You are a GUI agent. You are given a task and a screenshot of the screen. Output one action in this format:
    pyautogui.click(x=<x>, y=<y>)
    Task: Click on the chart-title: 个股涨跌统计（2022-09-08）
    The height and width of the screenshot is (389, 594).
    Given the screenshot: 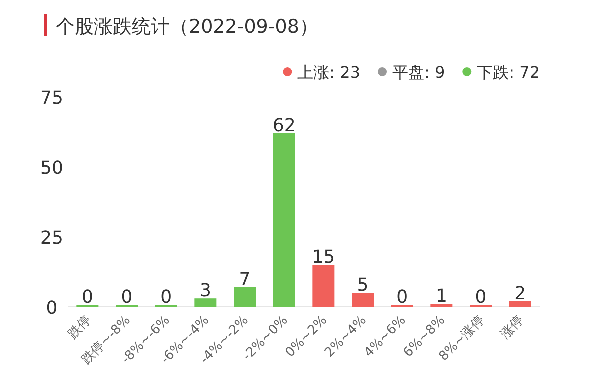 What is the action you would take?
    pyautogui.click(x=187, y=27)
    